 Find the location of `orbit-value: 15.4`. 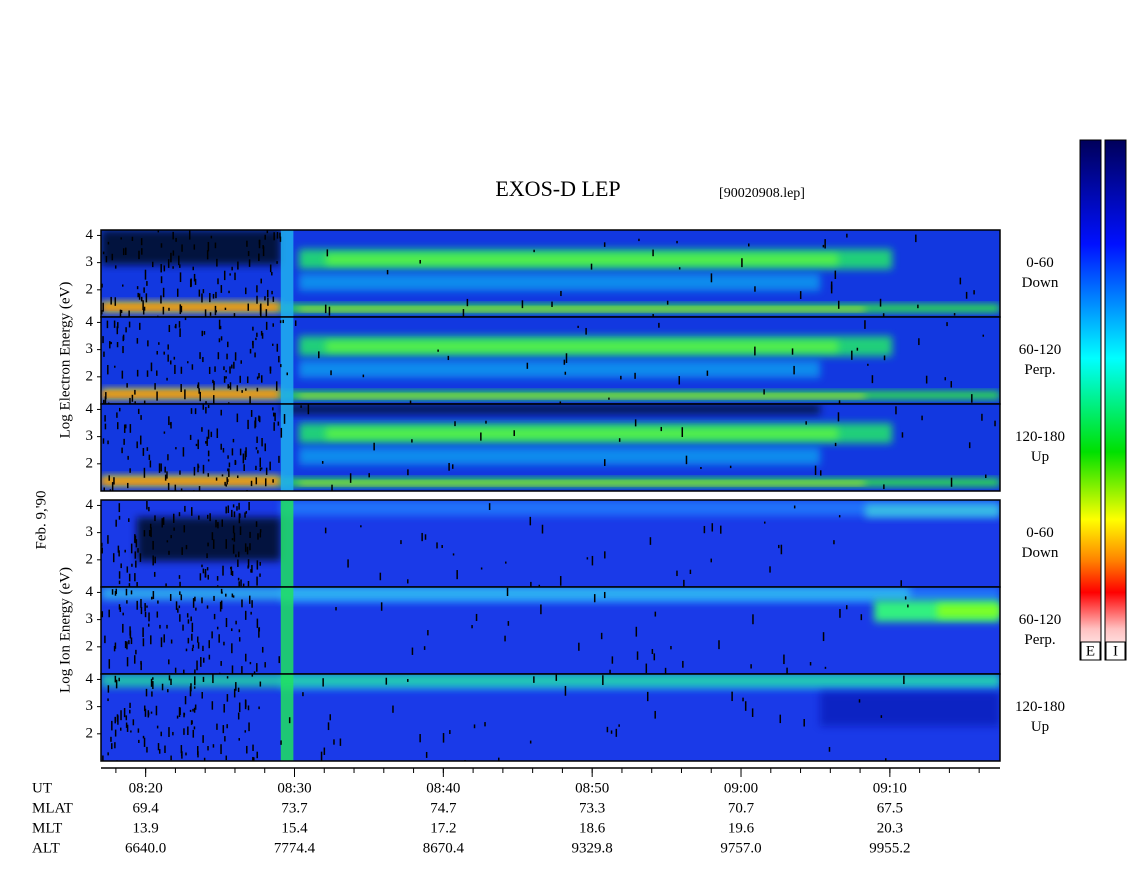

orbit-value: 15.4 is located at coordinates (294, 828).